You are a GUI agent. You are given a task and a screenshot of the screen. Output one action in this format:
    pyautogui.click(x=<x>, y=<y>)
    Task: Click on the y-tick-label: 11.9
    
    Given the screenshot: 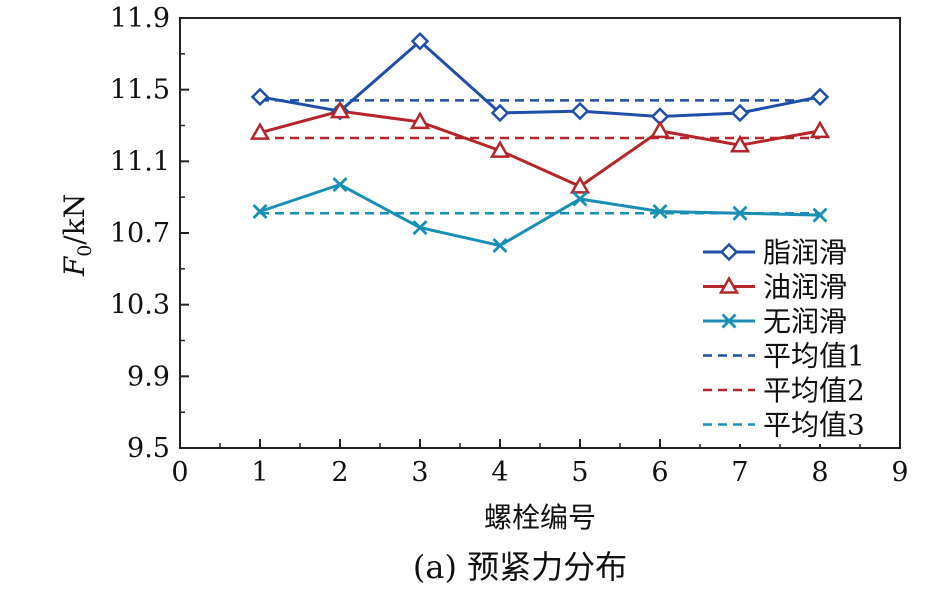 What is the action you would take?
    pyautogui.click(x=140, y=18)
    